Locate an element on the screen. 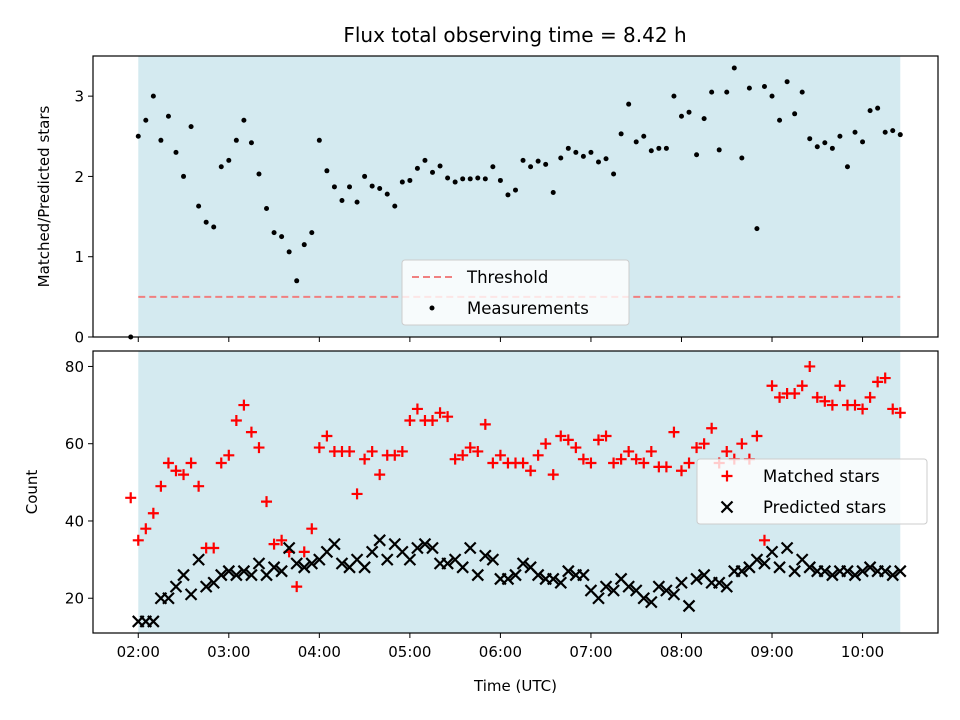  bottom-legend: Matched stars Predicted stars is located at coordinates (812, 491).